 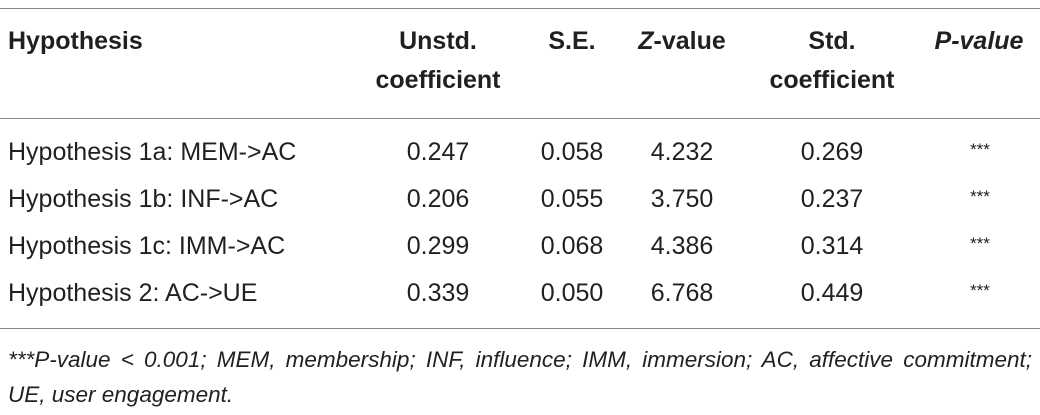 I want to click on cell-se: 0.050, so click(x=572, y=293).